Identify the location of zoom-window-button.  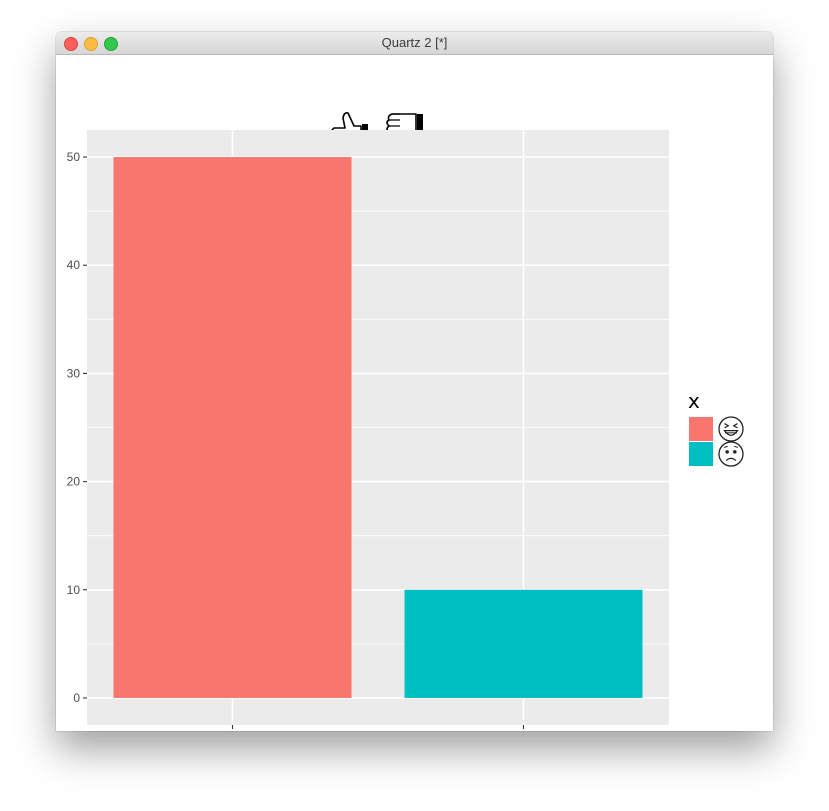
(111, 44).